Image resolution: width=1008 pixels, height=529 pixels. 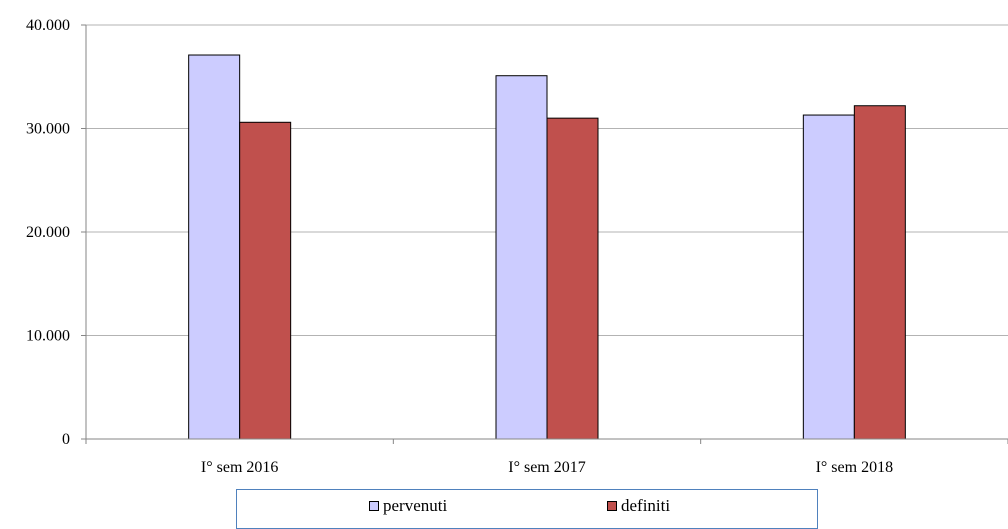 What do you see at coordinates (240, 467) in the screenshot?
I see `x-tick-label: I° sem 2016` at bounding box center [240, 467].